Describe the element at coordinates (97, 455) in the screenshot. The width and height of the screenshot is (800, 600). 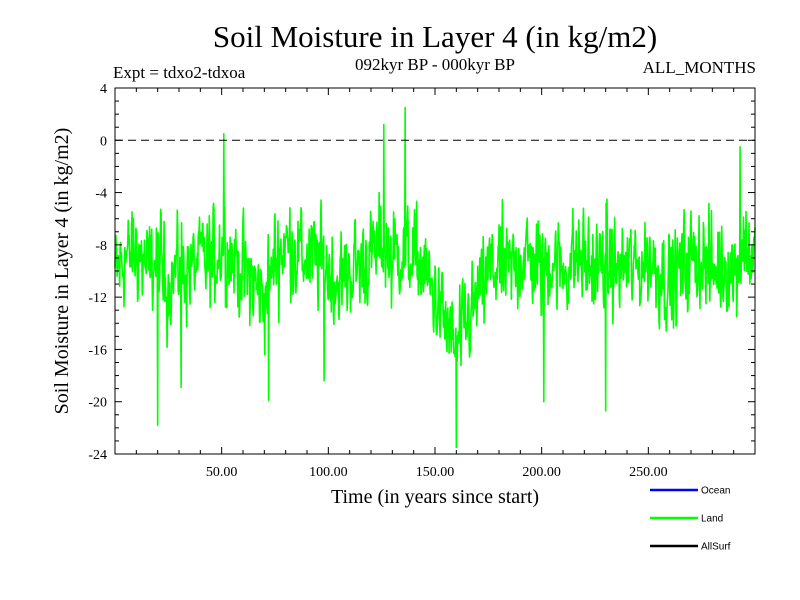
I see `y-tick-label: -24` at that location.